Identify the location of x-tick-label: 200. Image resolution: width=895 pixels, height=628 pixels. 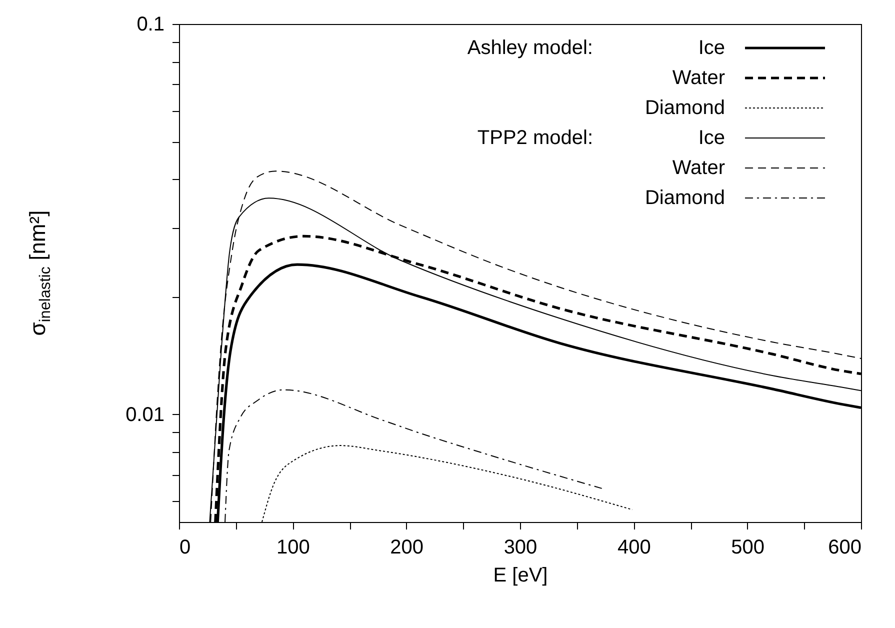
(407, 547).